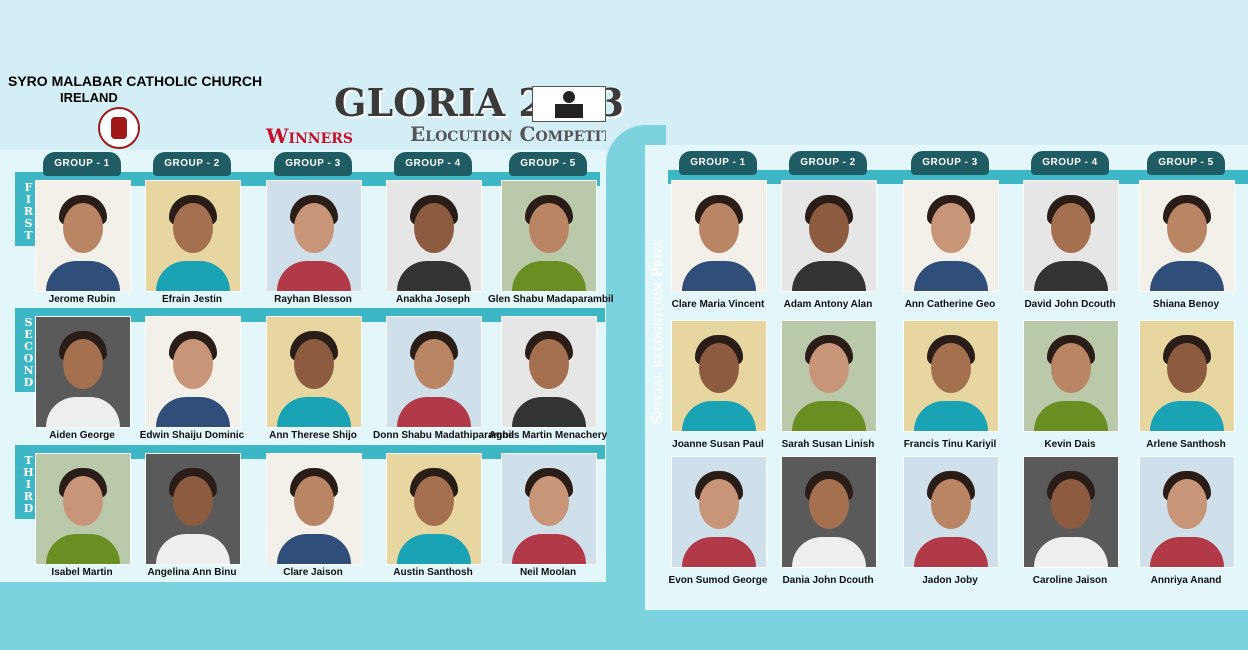 The image size is (1248, 650). I want to click on prize-name: Caroline Jaison, so click(1070, 580).